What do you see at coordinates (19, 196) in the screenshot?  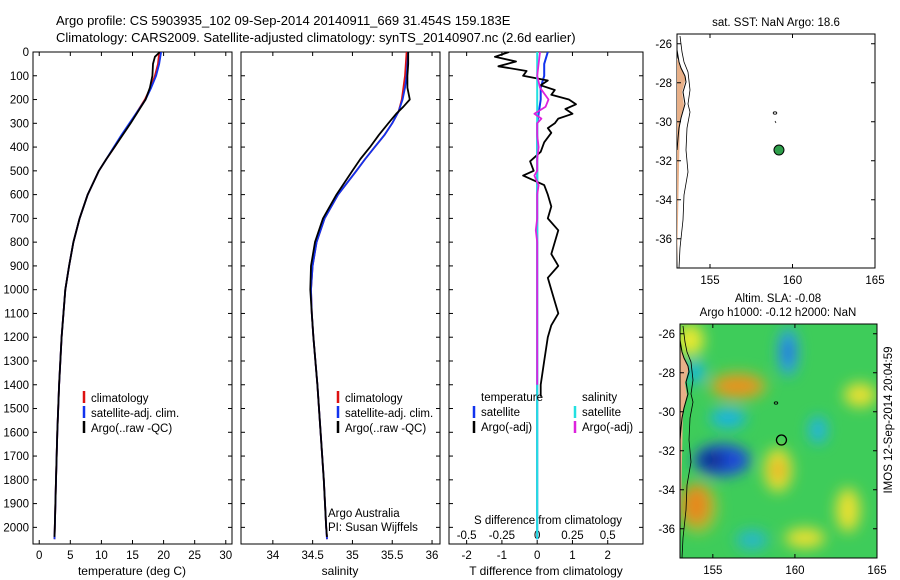 I see `y-tick-label: 600` at bounding box center [19, 196].